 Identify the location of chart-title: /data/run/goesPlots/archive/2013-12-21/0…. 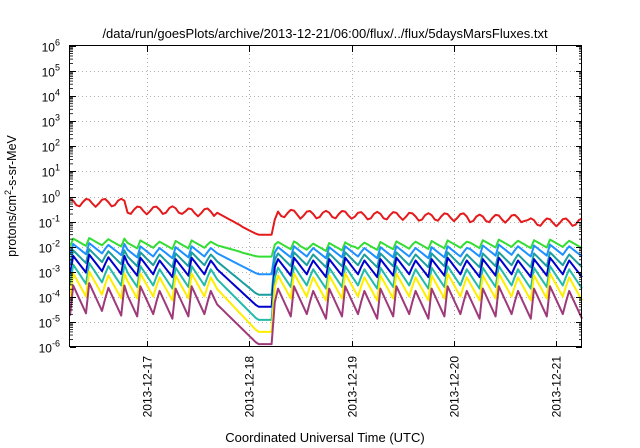
(325, 33).